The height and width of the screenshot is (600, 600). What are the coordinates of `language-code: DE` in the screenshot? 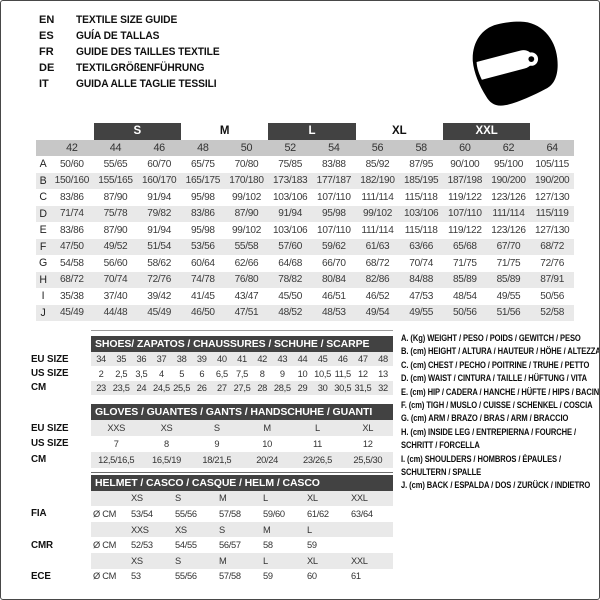 It's located at (47, 68).